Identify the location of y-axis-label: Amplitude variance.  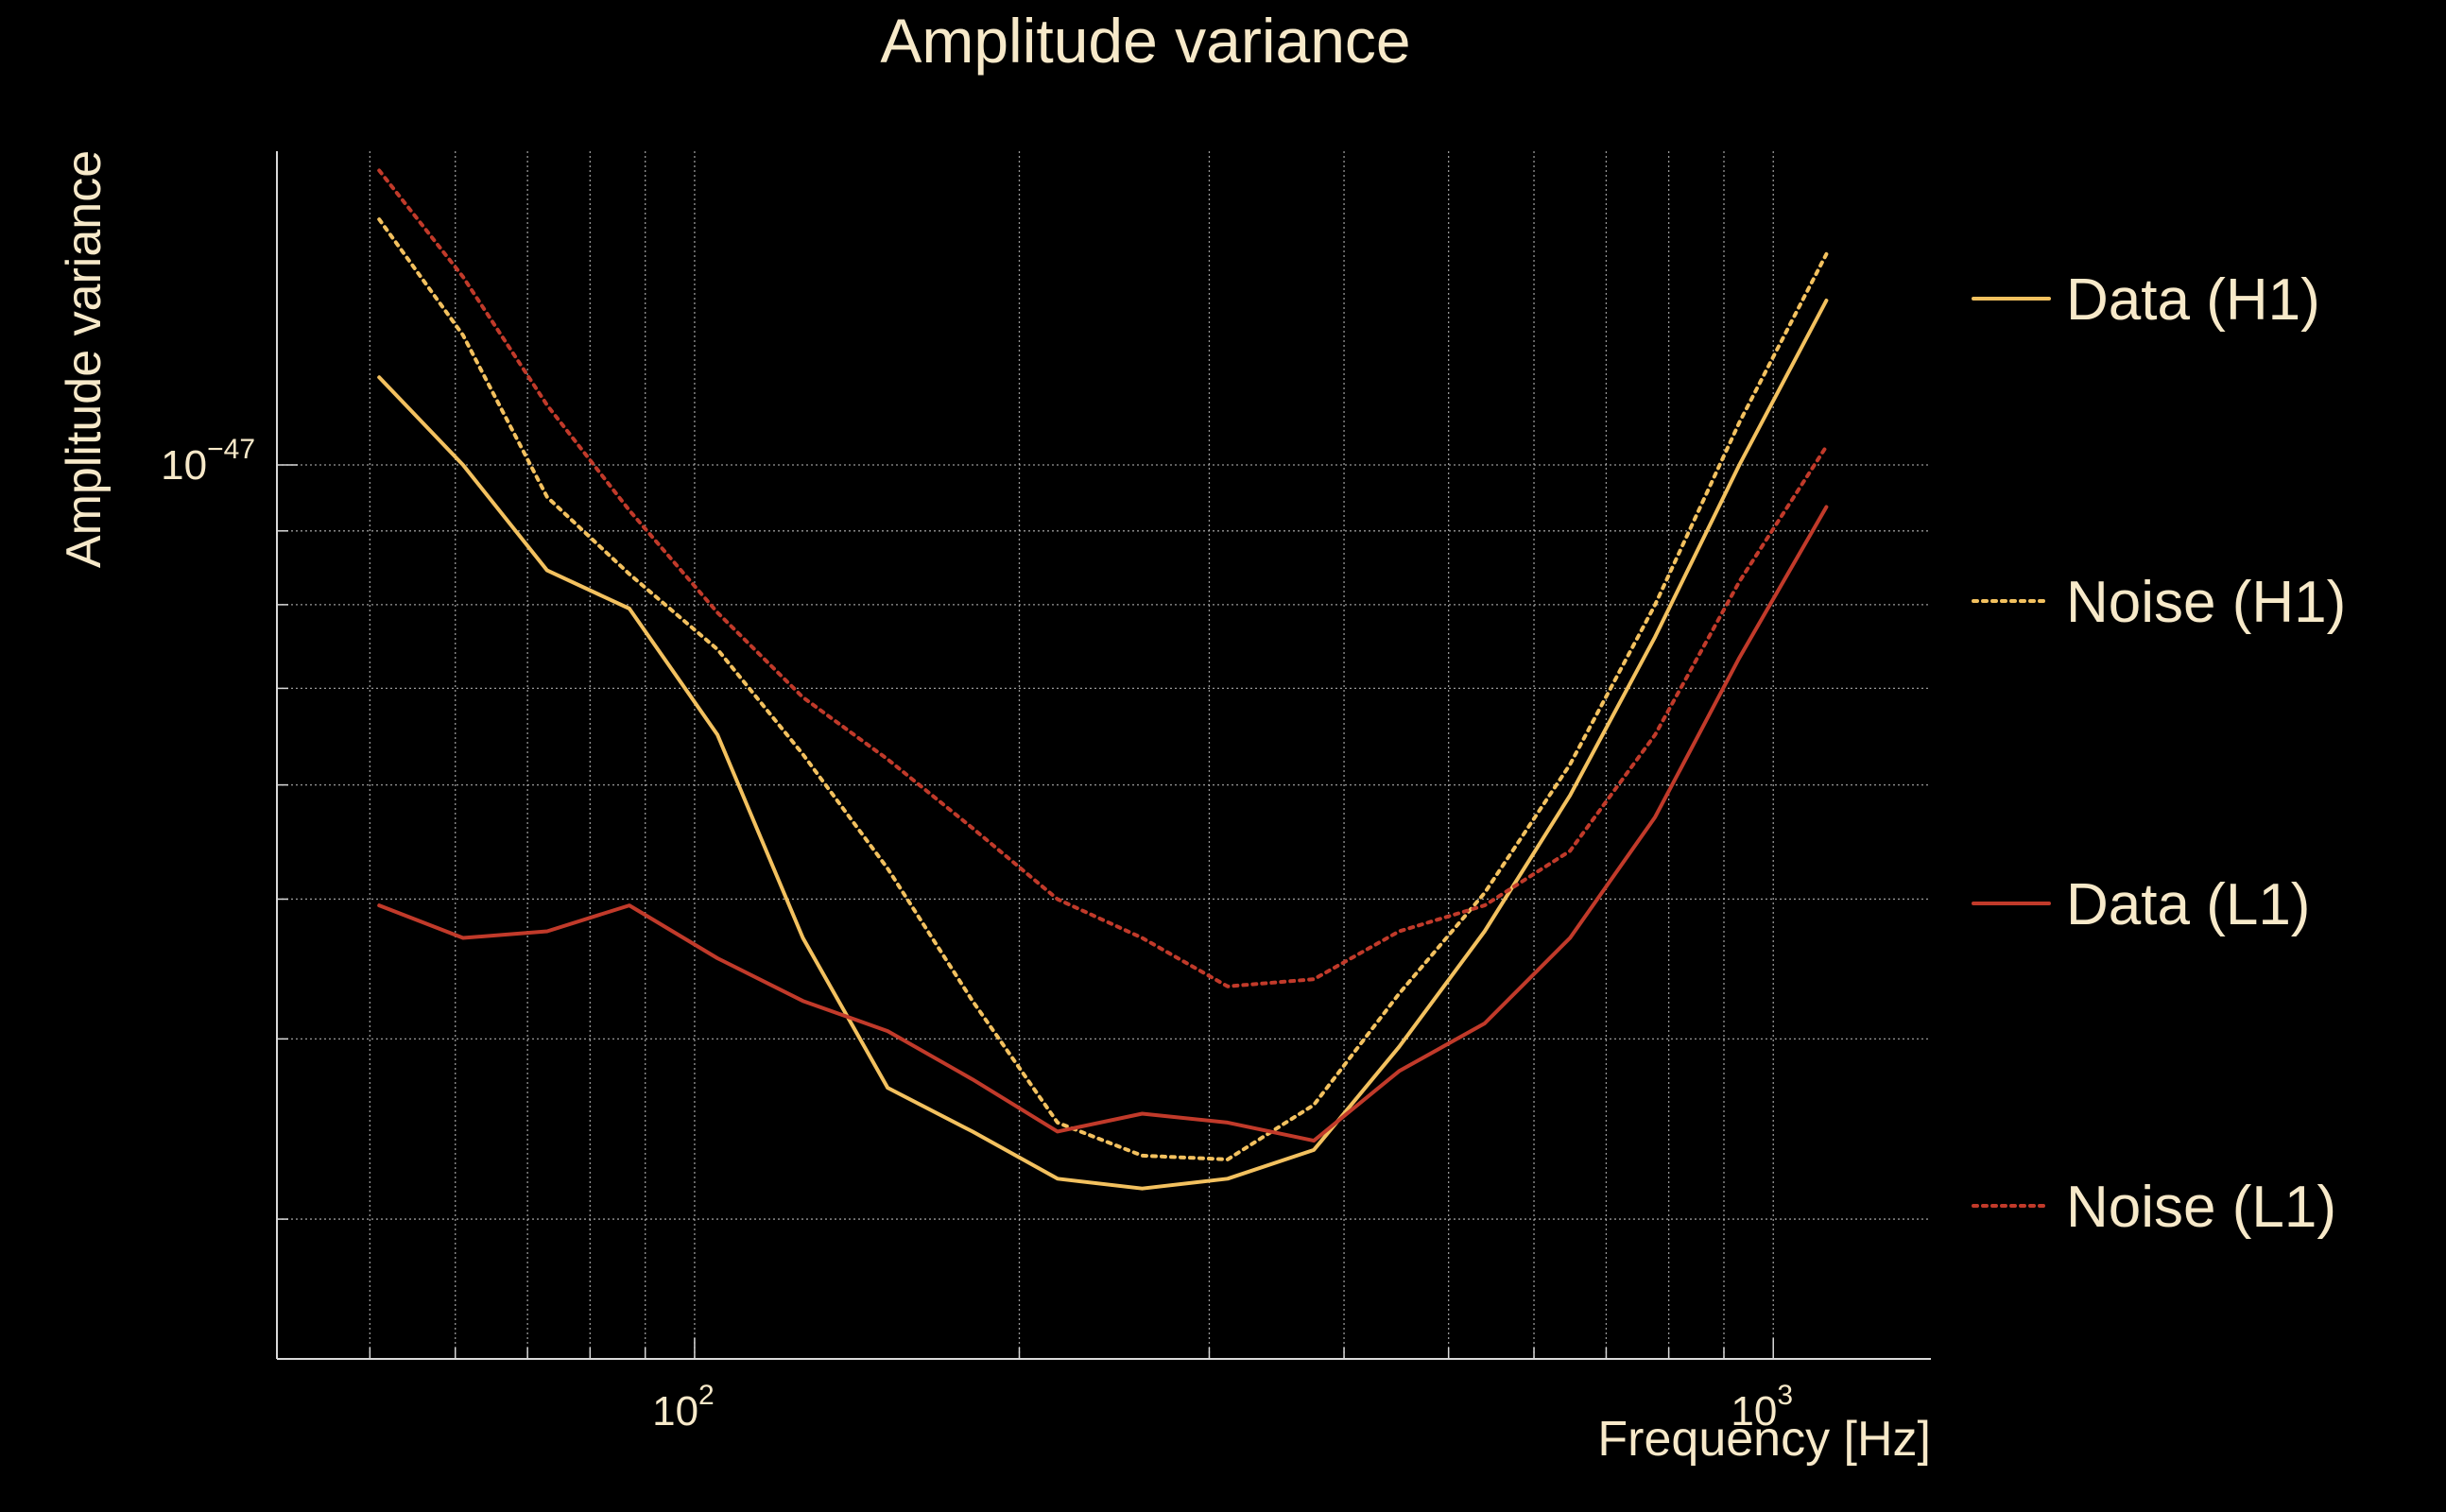
(84, 359).